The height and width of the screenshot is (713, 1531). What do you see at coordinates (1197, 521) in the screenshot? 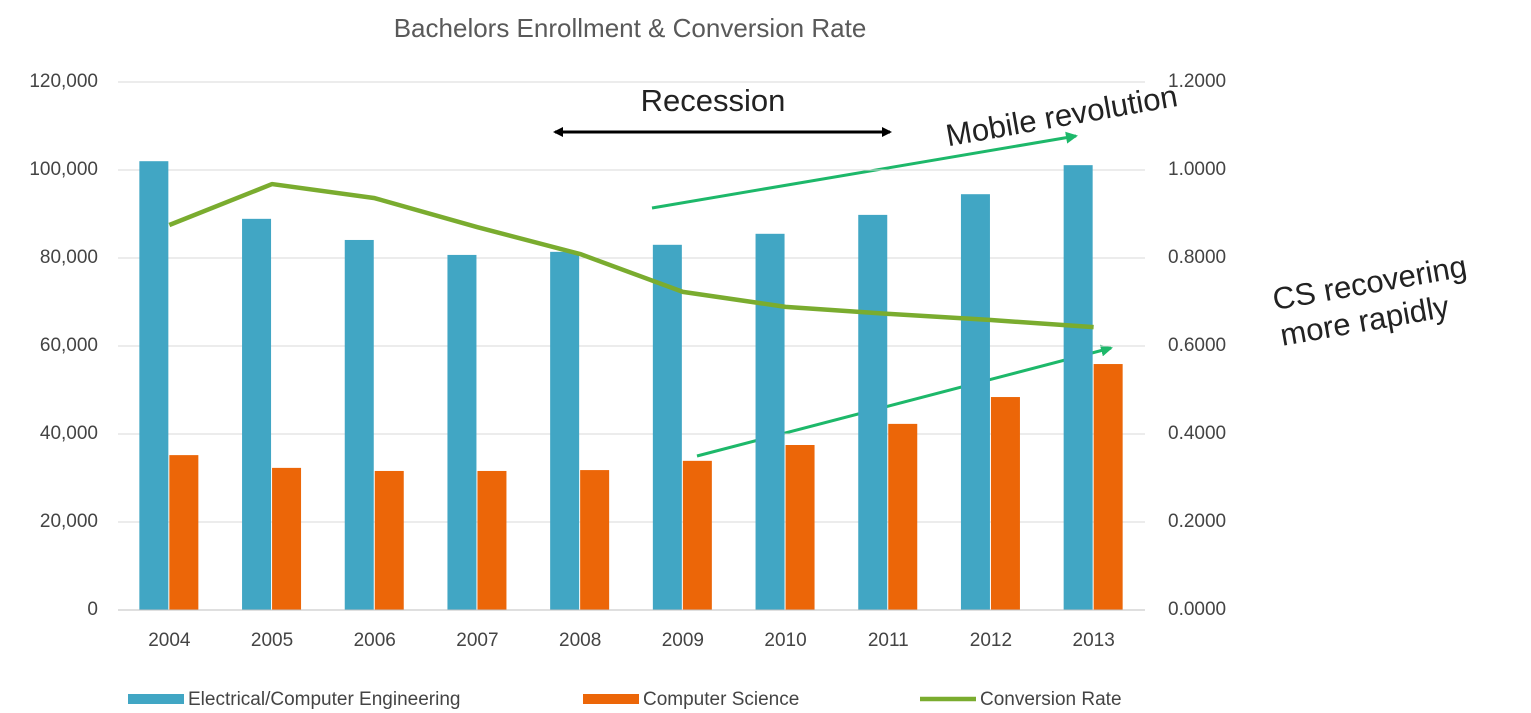
I see `y2-tick-label: 0.2000` at bounding box center [1197, 521].